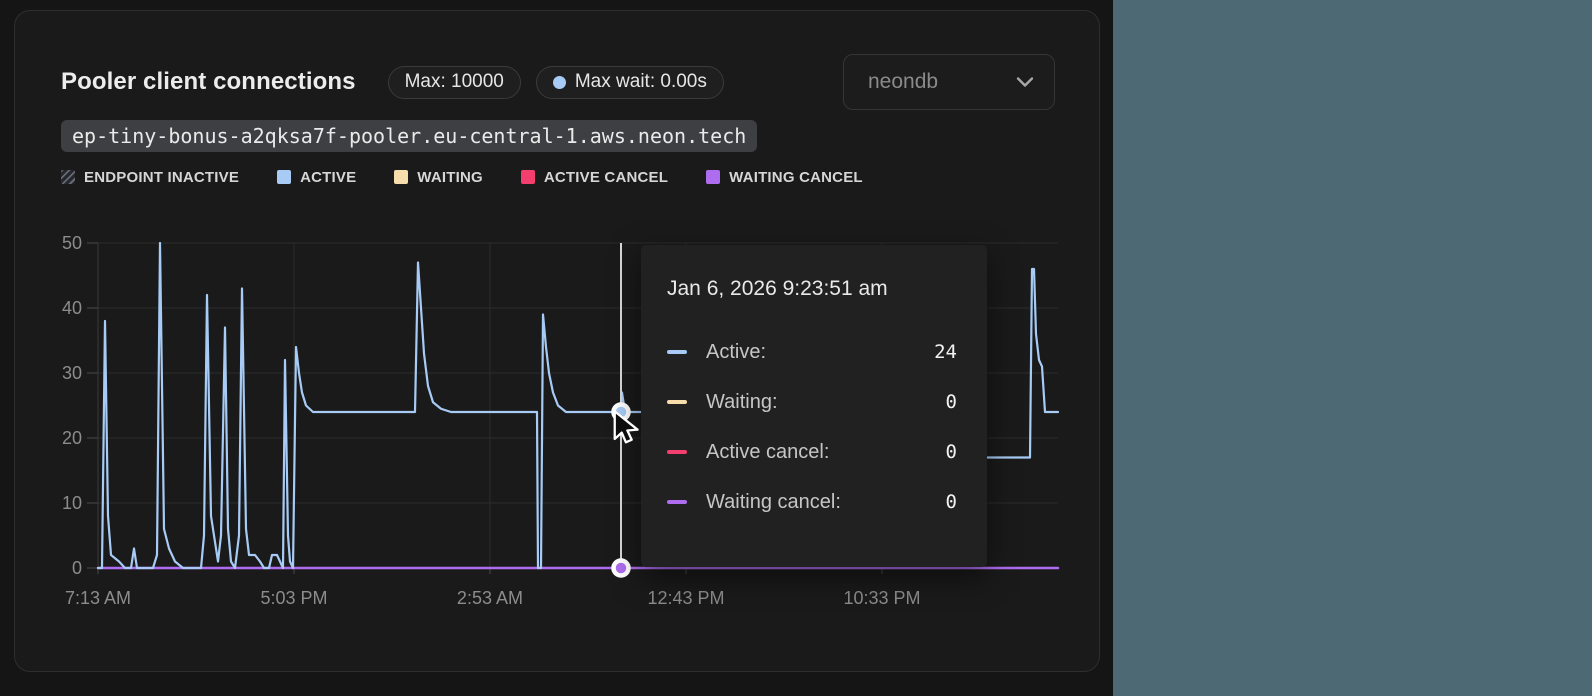  What do you see at coordinates (208, 81) in the screenshot?
I see `page-title: Pooler client connections` at bounding box center [208, 81].